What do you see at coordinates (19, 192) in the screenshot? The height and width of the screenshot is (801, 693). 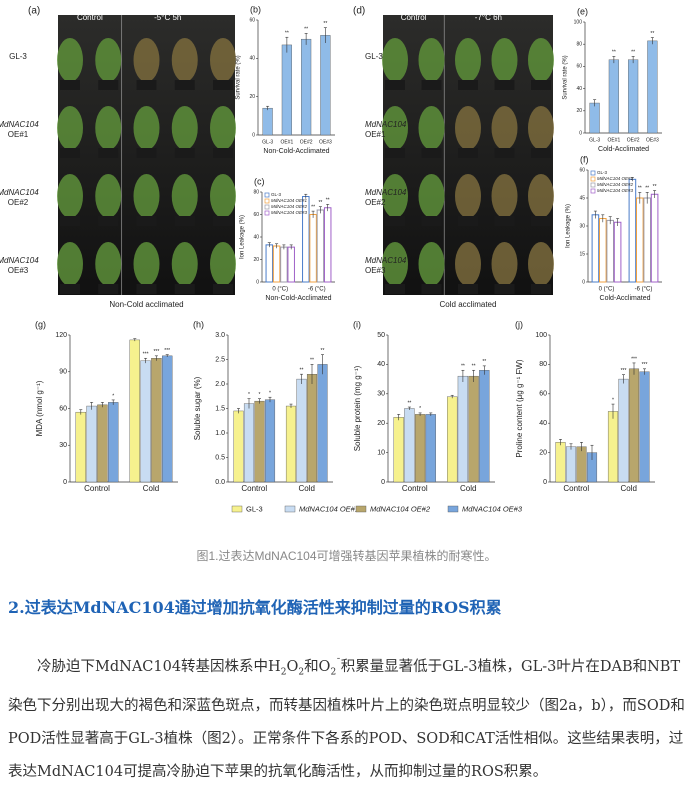 I see `row-label: MdNAC104` at bounding box center [19, 192].